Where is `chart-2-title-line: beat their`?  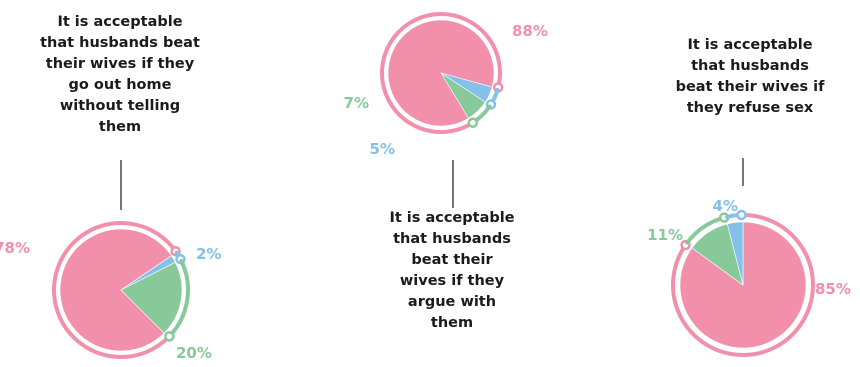
chart-2-title-line: beat their is located at coordinates (452, 260).